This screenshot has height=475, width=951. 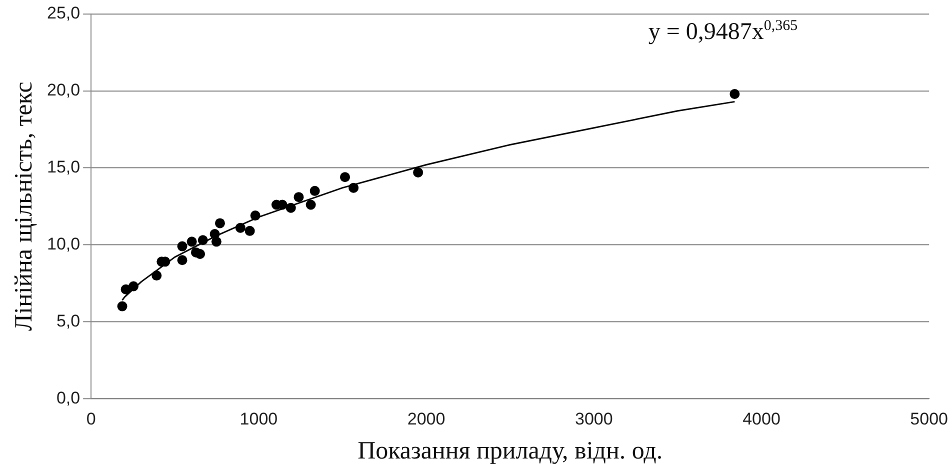 What do you see at coordinates (63, 90) in the screenshot?
I see `y-tick-label: 20,0` at bounding box center [63, 90].